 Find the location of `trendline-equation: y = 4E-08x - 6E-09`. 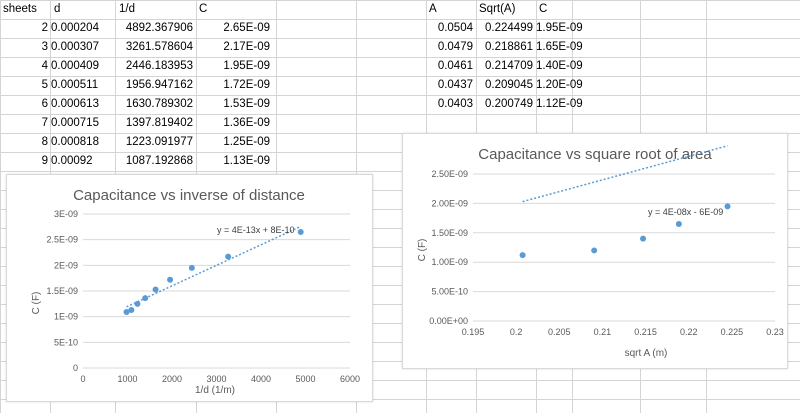

trendline-equation: y = 4E-08x - 6E-09 is located at coordinates (685, 212).